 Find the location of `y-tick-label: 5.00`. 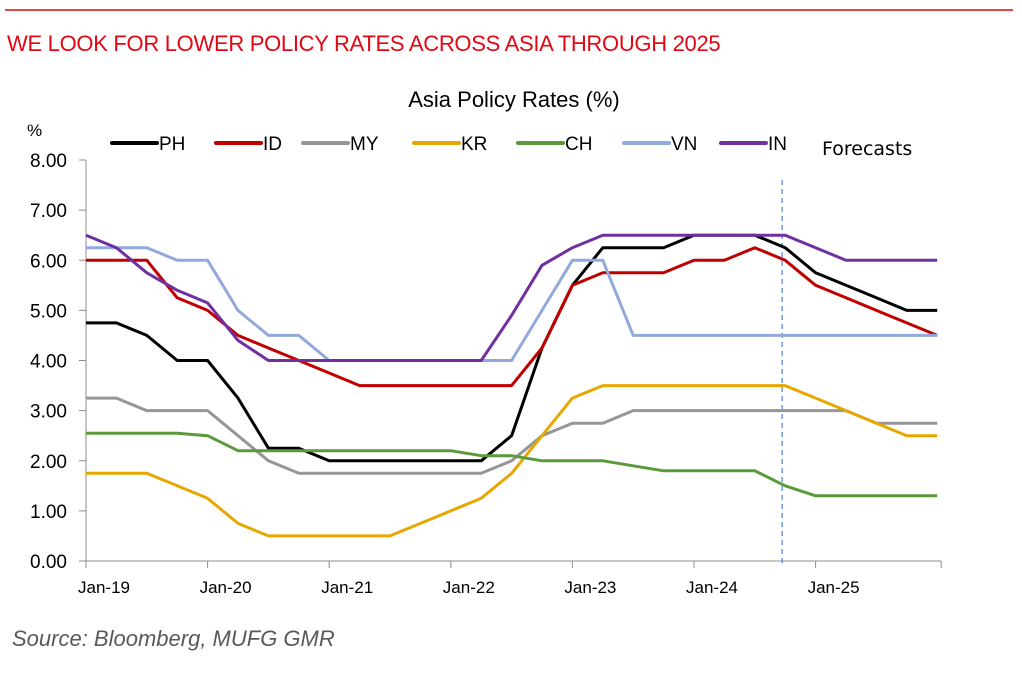

y-tick-label: 5.00 is located at coordinates (48, 311).